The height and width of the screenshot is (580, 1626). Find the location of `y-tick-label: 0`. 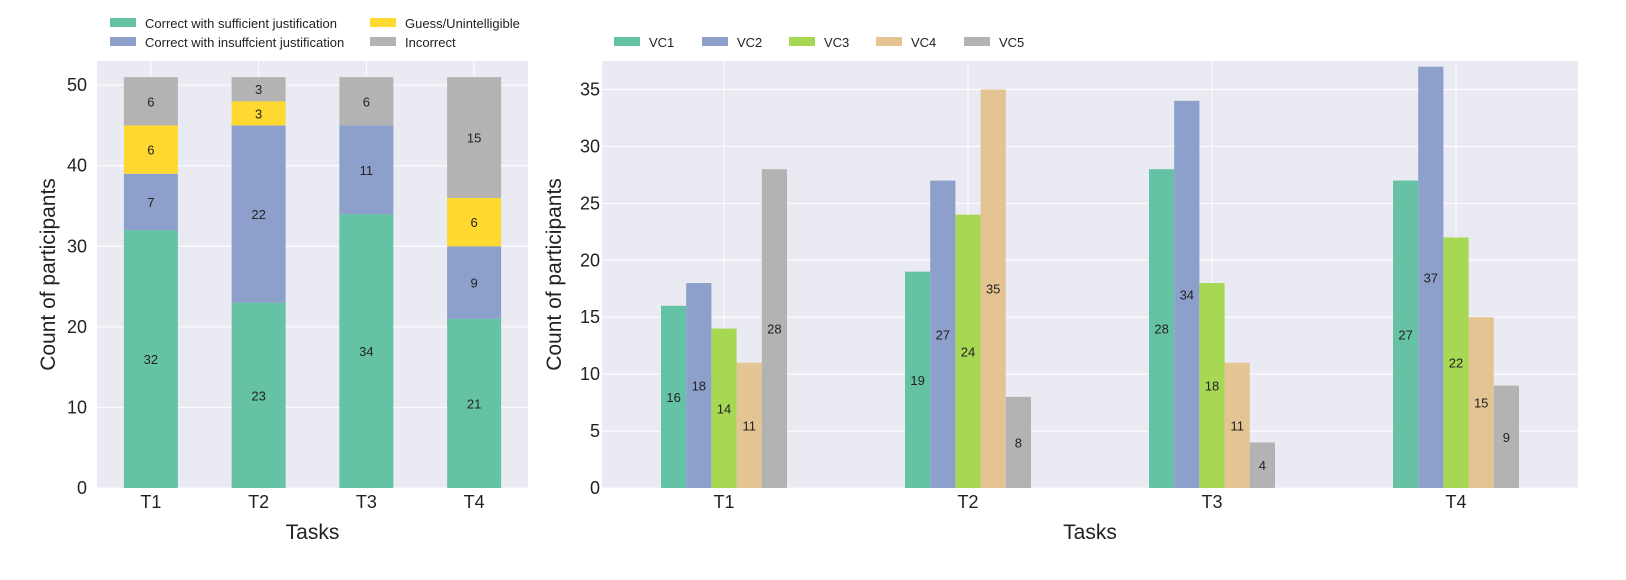

y-tick-label: 0 is located at coordinates (82, 488).